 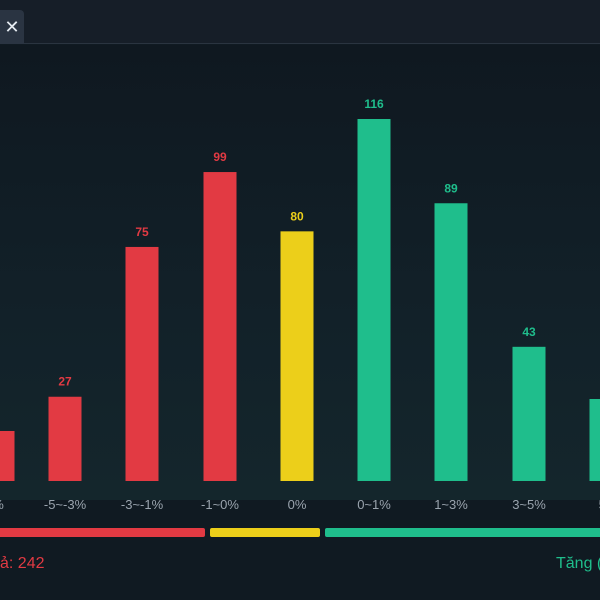 What do you see at coordinates (451, 504) in the screenshot?
I see `x-tick-label-6: 1~3%` at bounding box center [451, 504].